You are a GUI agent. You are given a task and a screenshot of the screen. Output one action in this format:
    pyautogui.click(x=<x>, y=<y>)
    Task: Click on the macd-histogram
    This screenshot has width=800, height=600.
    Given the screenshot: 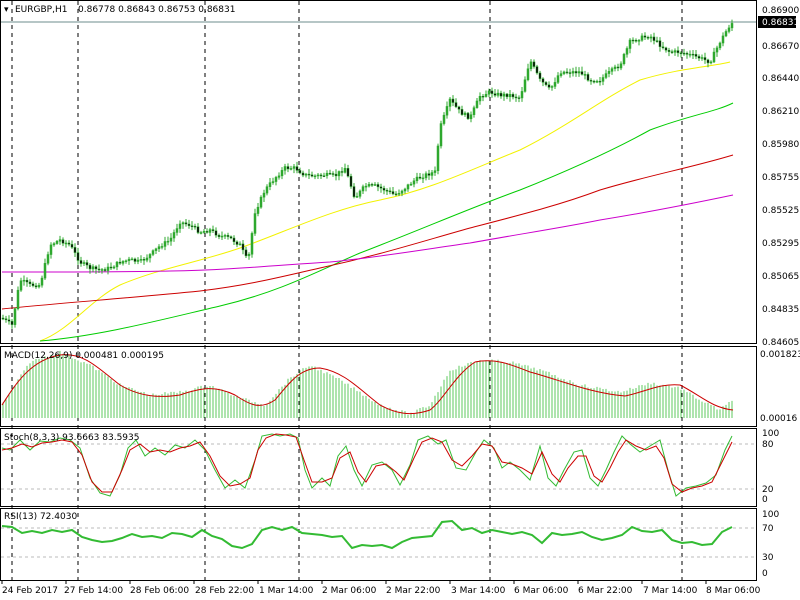 What is the action you would take?
    pyautogui.click(x=367, y=384)
    